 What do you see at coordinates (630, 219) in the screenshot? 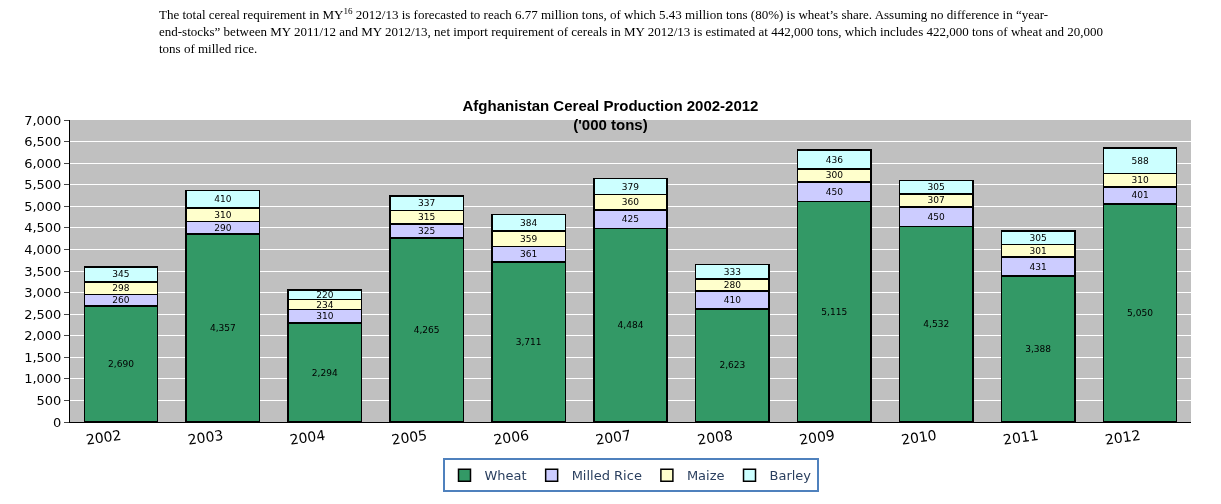
I see `data-label: 425` at bounding box center [630, 219].